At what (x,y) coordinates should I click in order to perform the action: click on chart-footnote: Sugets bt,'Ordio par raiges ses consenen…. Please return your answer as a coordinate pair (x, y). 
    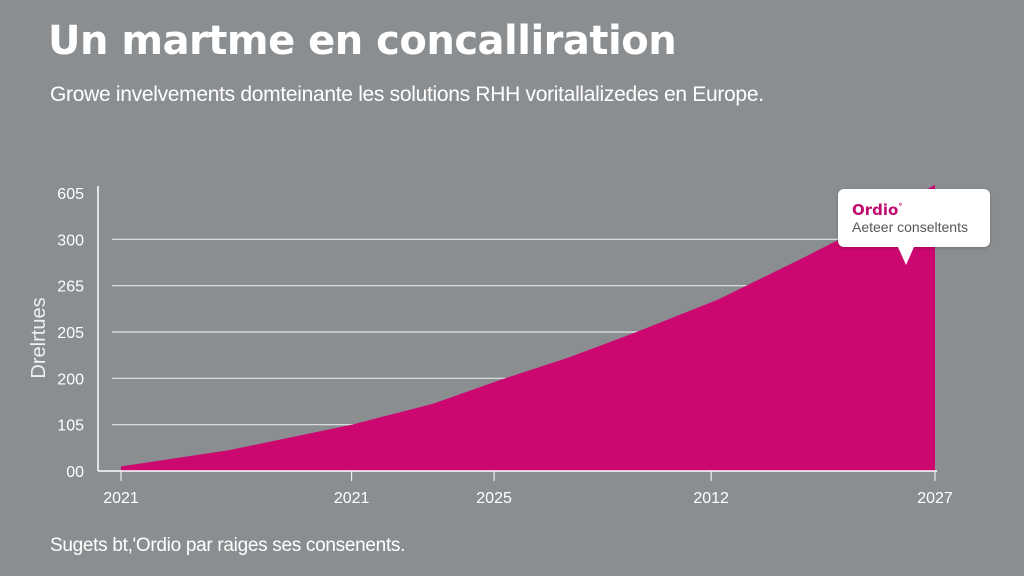
    Looking at the image, I should click on (228, 545).